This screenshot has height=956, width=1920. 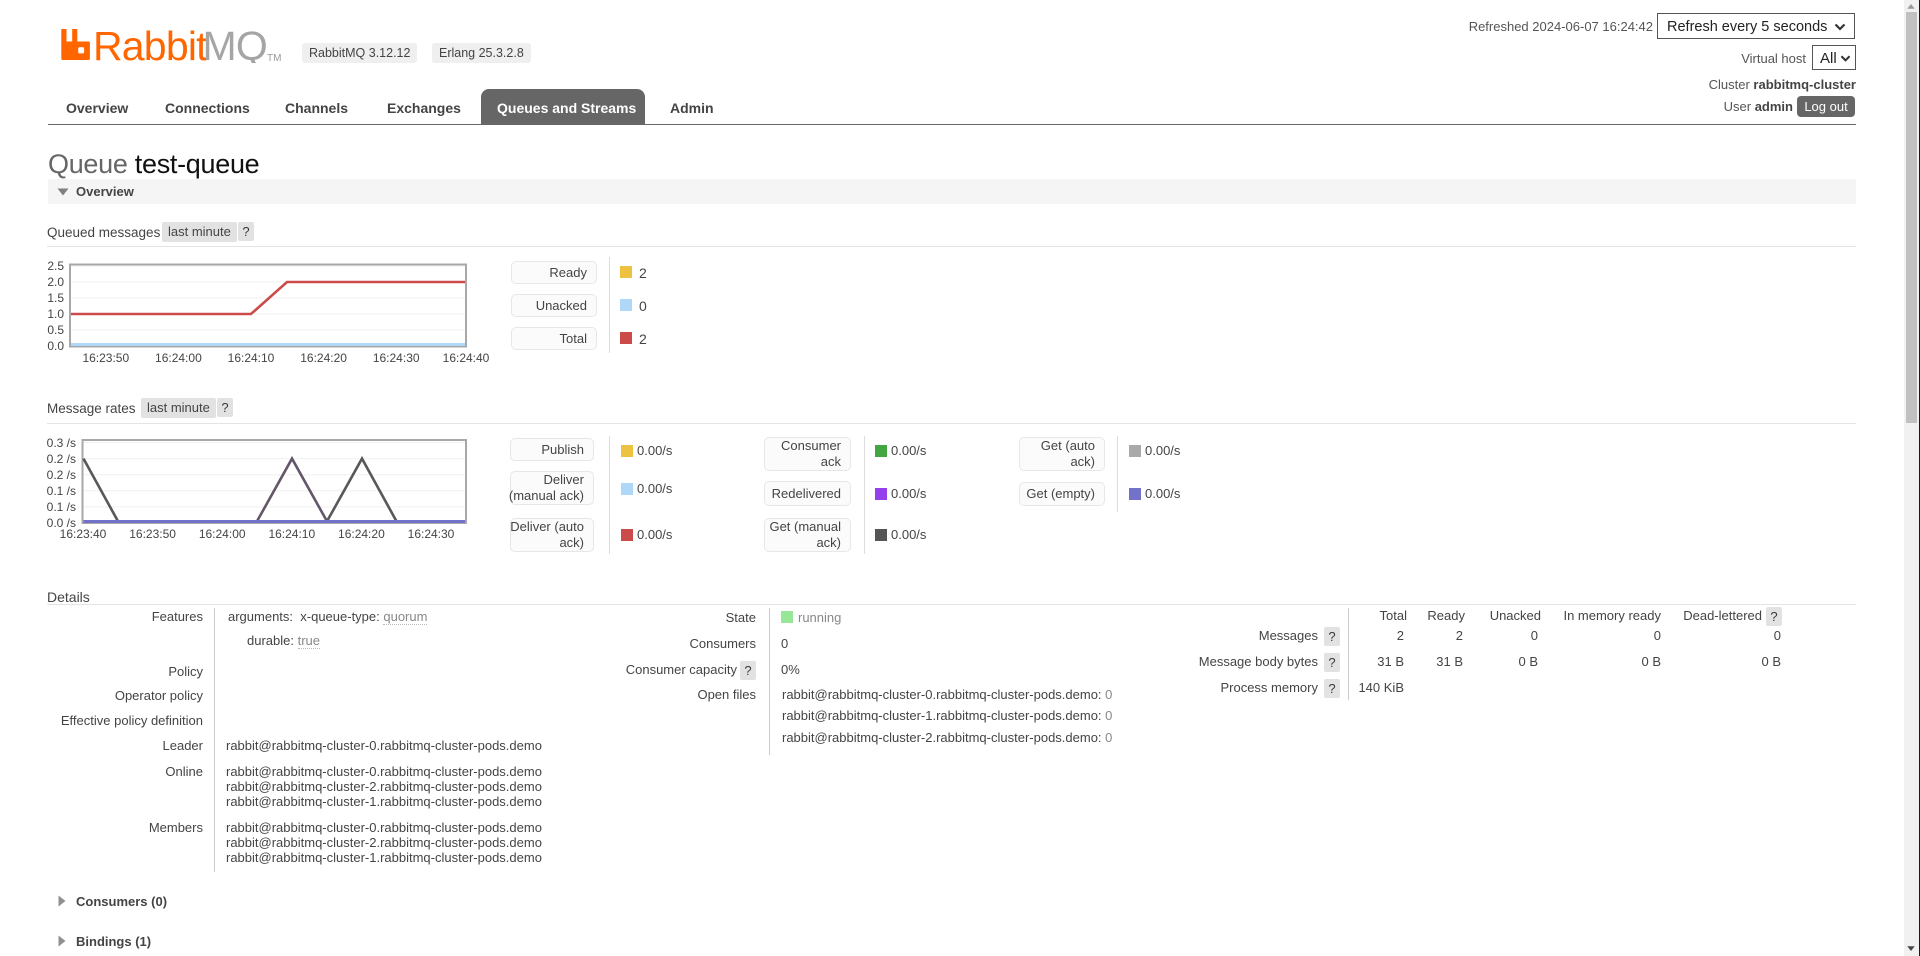 What do you see at coordinates (55, 282) in the screenshot?
I see `svg-text: 2.0` at bounding box center [55, 282].